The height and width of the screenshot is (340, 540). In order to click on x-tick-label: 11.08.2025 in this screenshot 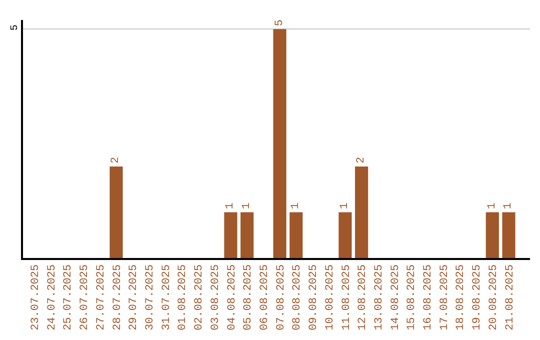, I will do `click(346, 297)`.